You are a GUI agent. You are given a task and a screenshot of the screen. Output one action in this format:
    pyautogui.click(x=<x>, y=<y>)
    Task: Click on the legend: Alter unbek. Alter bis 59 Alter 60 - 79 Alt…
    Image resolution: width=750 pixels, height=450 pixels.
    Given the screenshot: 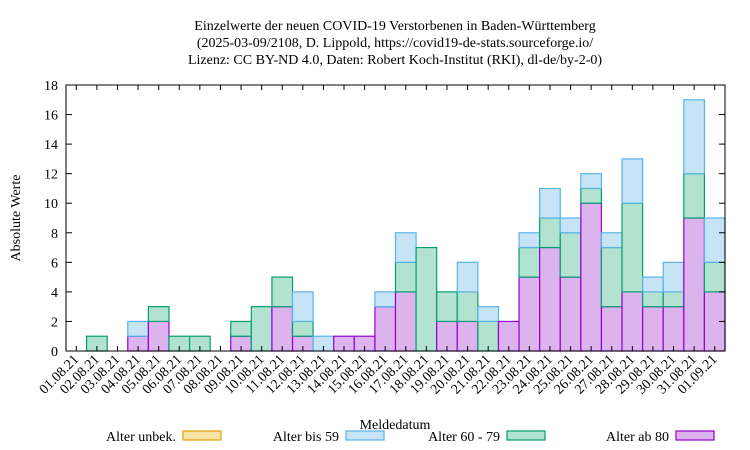 What is the action you would take?
    pyautogui.click(x=410, y=437)
    